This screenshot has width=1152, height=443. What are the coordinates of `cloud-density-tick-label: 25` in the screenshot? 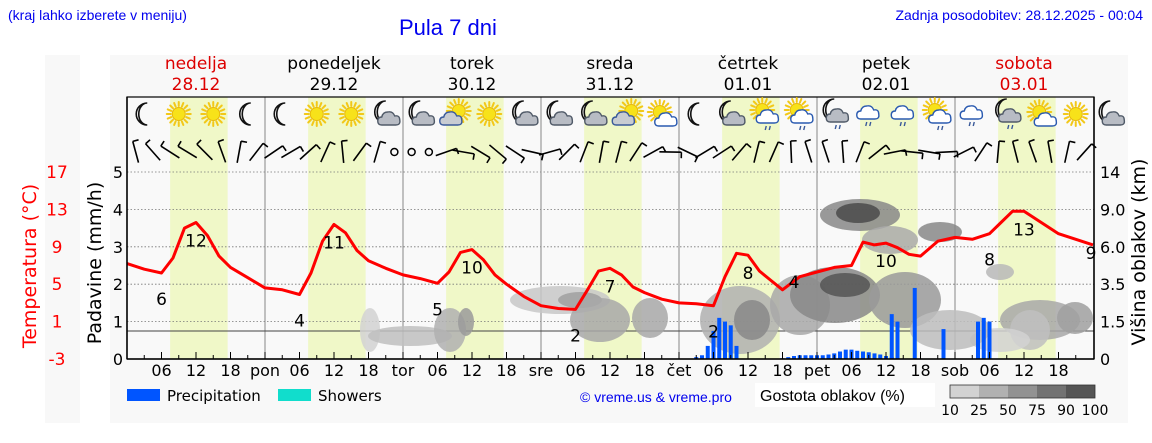 It's located at (979, 411).